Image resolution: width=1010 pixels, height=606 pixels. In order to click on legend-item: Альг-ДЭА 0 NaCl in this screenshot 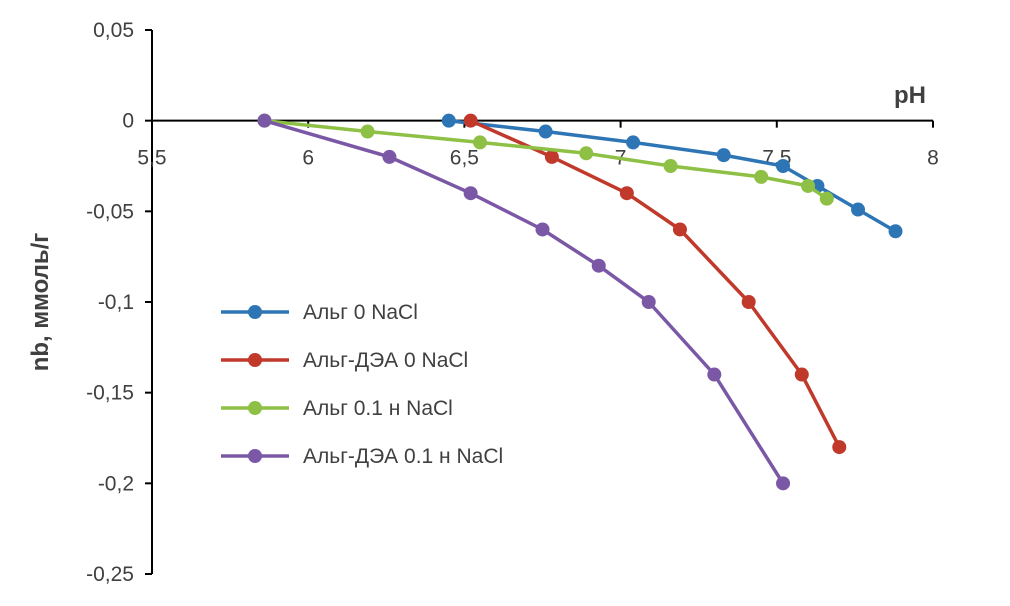, I will do `click(344, 360)`.